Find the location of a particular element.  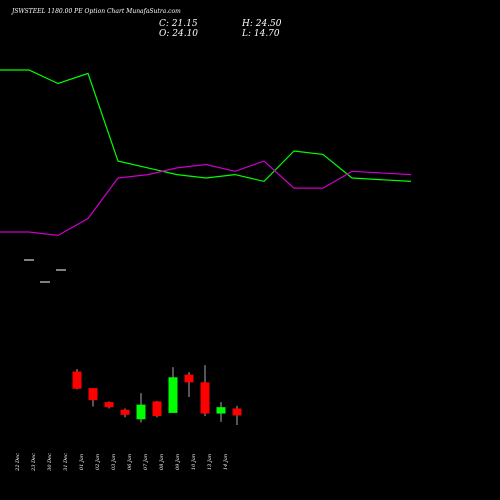

x-tick-label: 13 Jan is located at coordinates (210, 462).